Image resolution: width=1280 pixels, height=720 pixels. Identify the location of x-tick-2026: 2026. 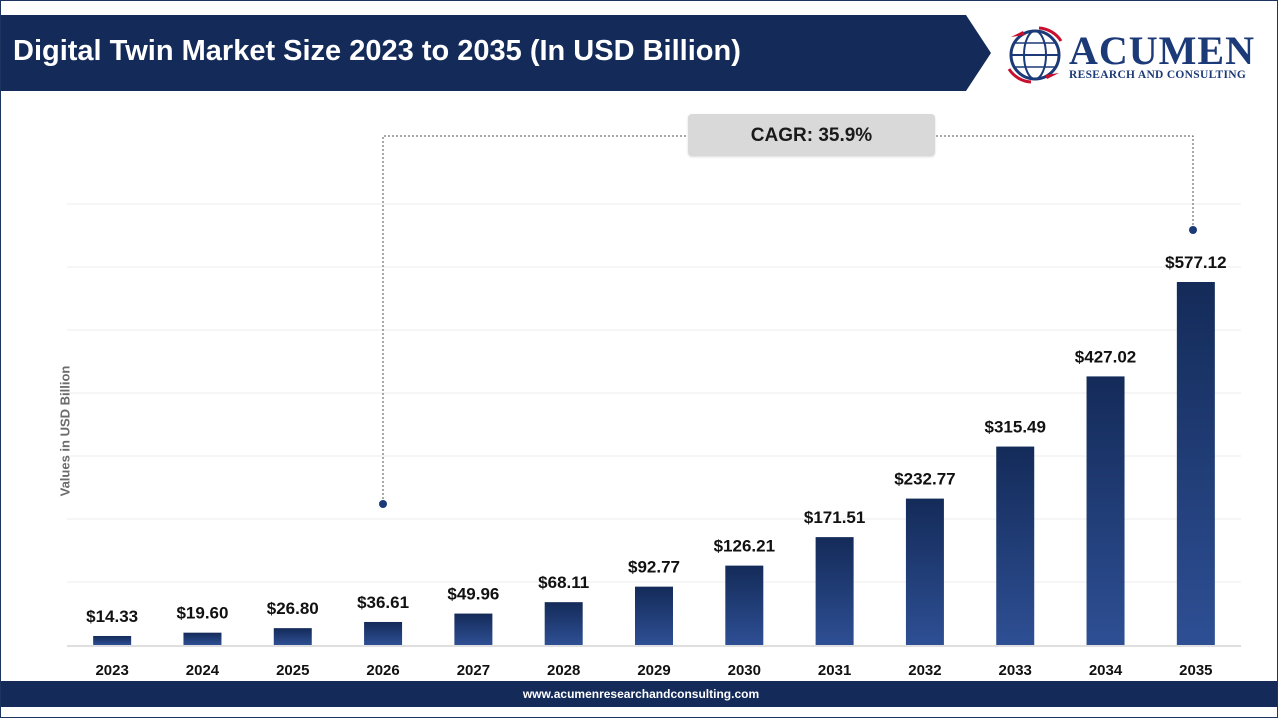
(382, 670).